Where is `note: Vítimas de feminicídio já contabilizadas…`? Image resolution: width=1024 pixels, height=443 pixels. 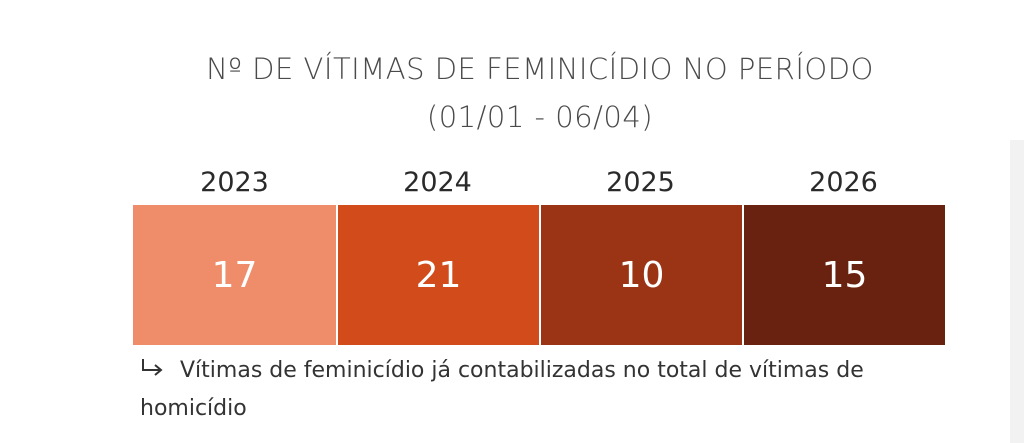 note: Vítimas de feminicídio já contabilizadas… is located at coordinates (502, 389).